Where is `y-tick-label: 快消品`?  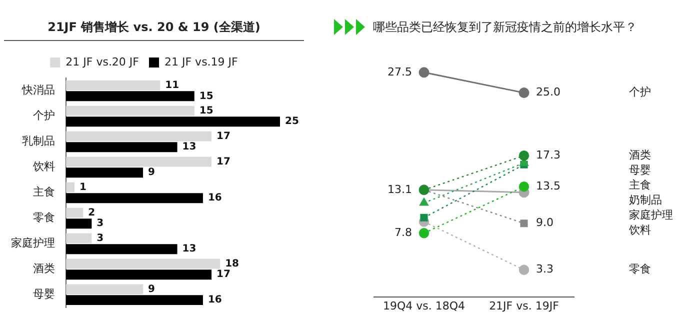
y-tick-label: 快消品 is located at coordinates (38, 90).